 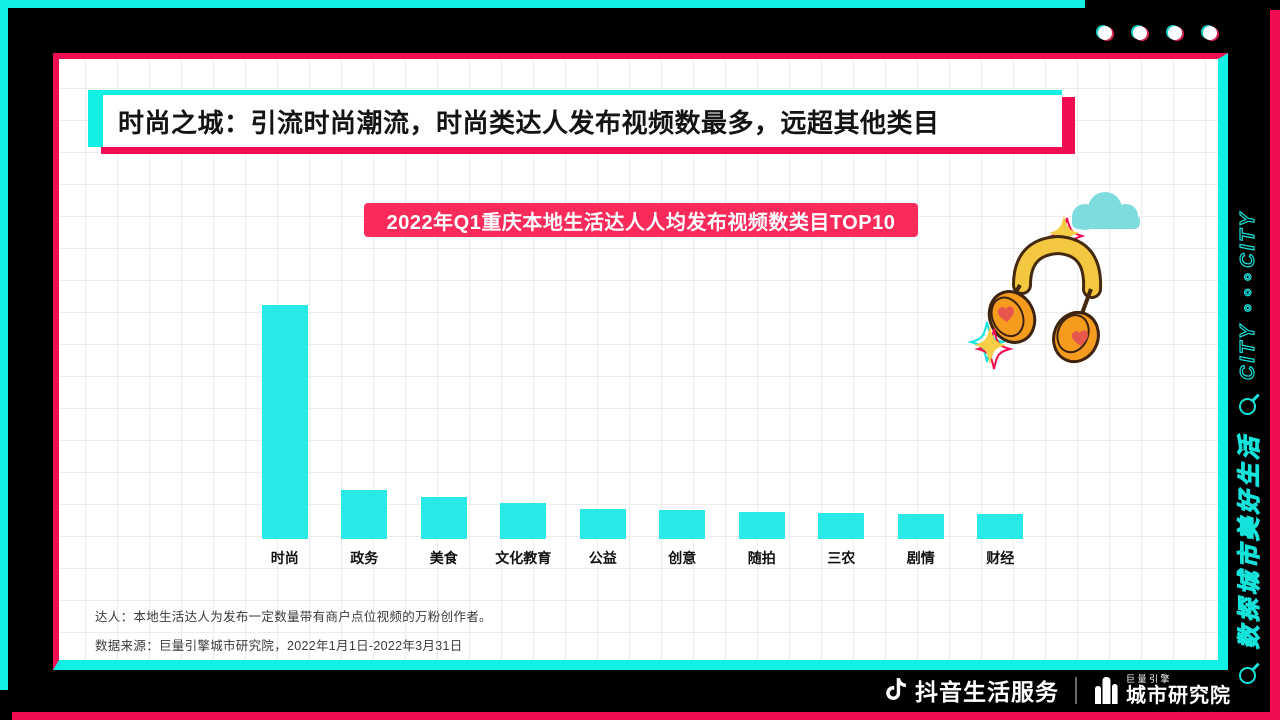 I want to click on bar-column: 随拍, so click(x=762, y=434).